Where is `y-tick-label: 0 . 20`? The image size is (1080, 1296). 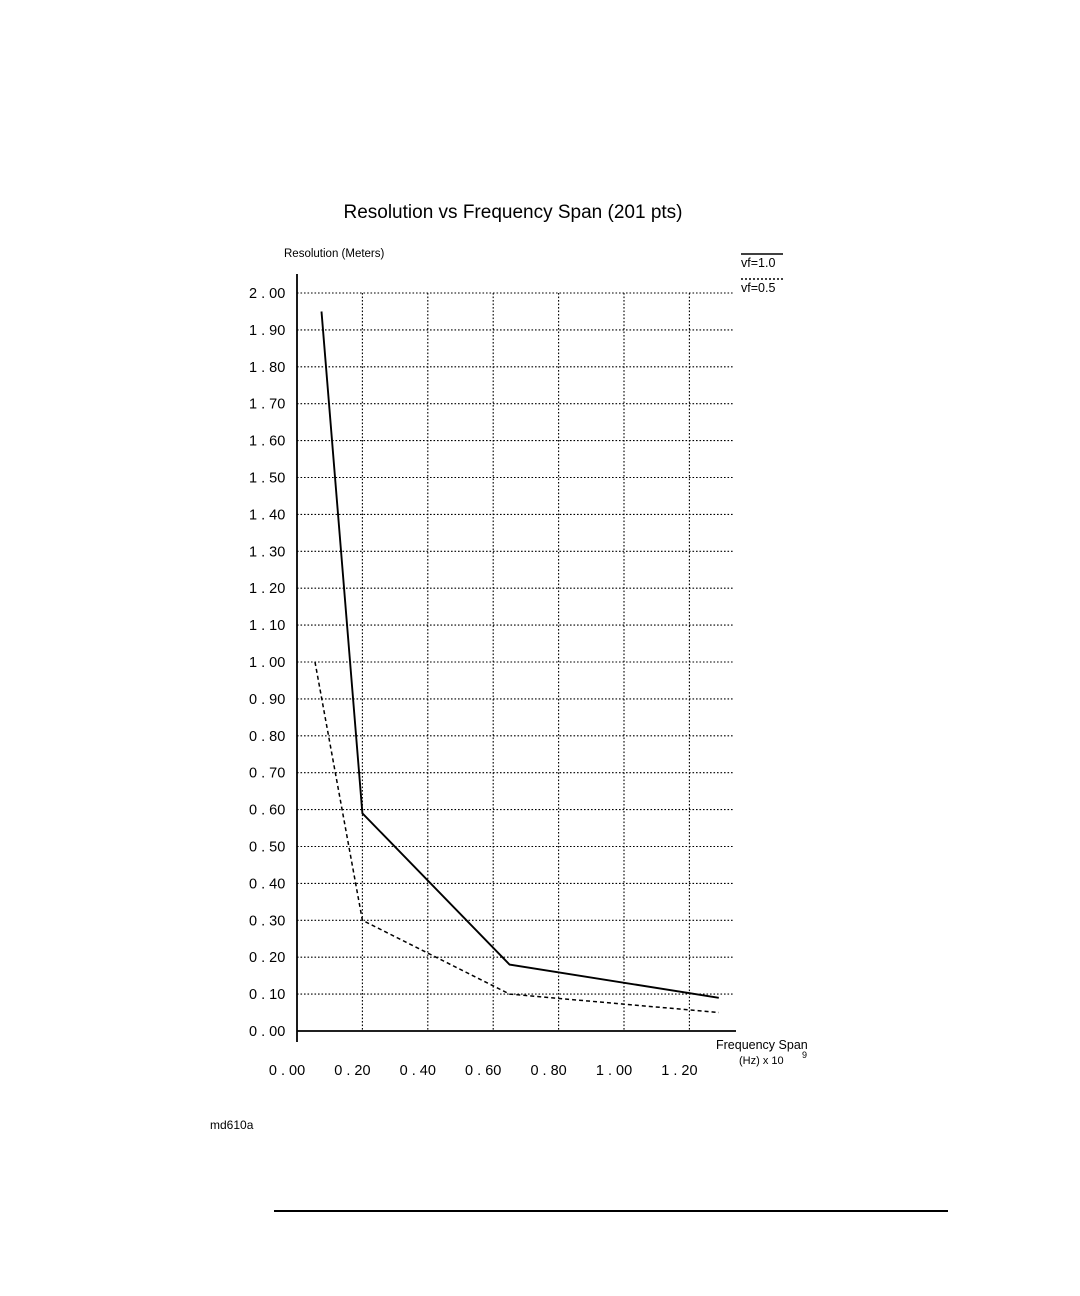
y-tick-label: 0 . 20 is located at coordinates (267, 958).